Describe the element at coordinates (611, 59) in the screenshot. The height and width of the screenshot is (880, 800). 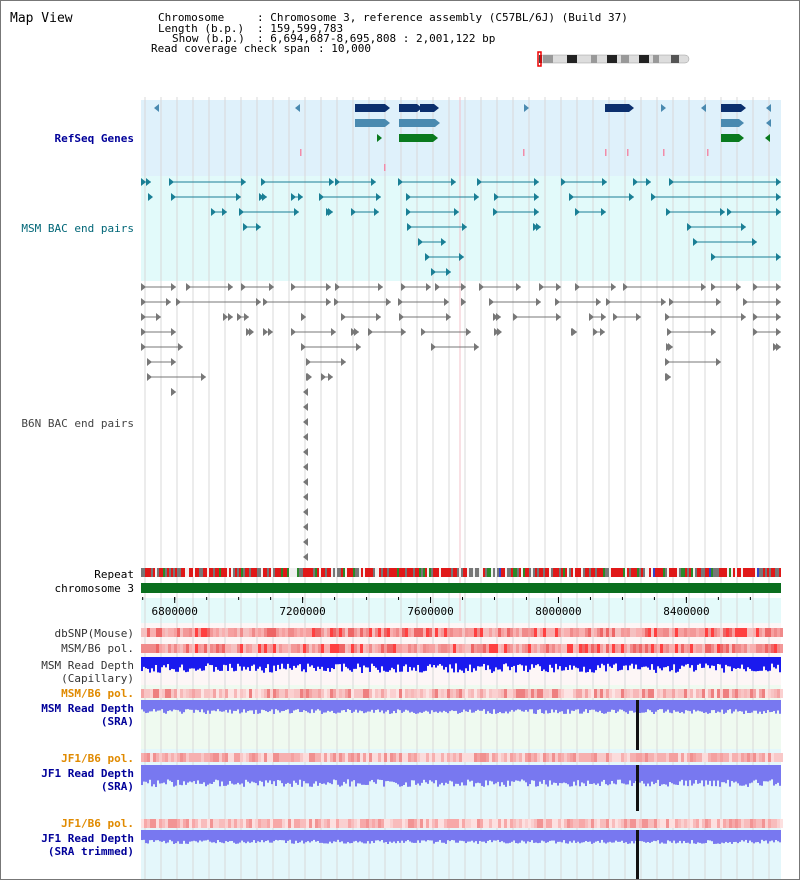
I see `chromosome-ideogram` at that location.